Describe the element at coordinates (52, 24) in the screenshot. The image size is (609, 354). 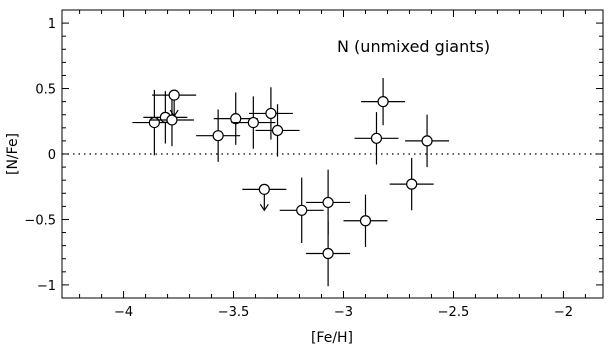
I see `y-tick-label: 1` at that location.